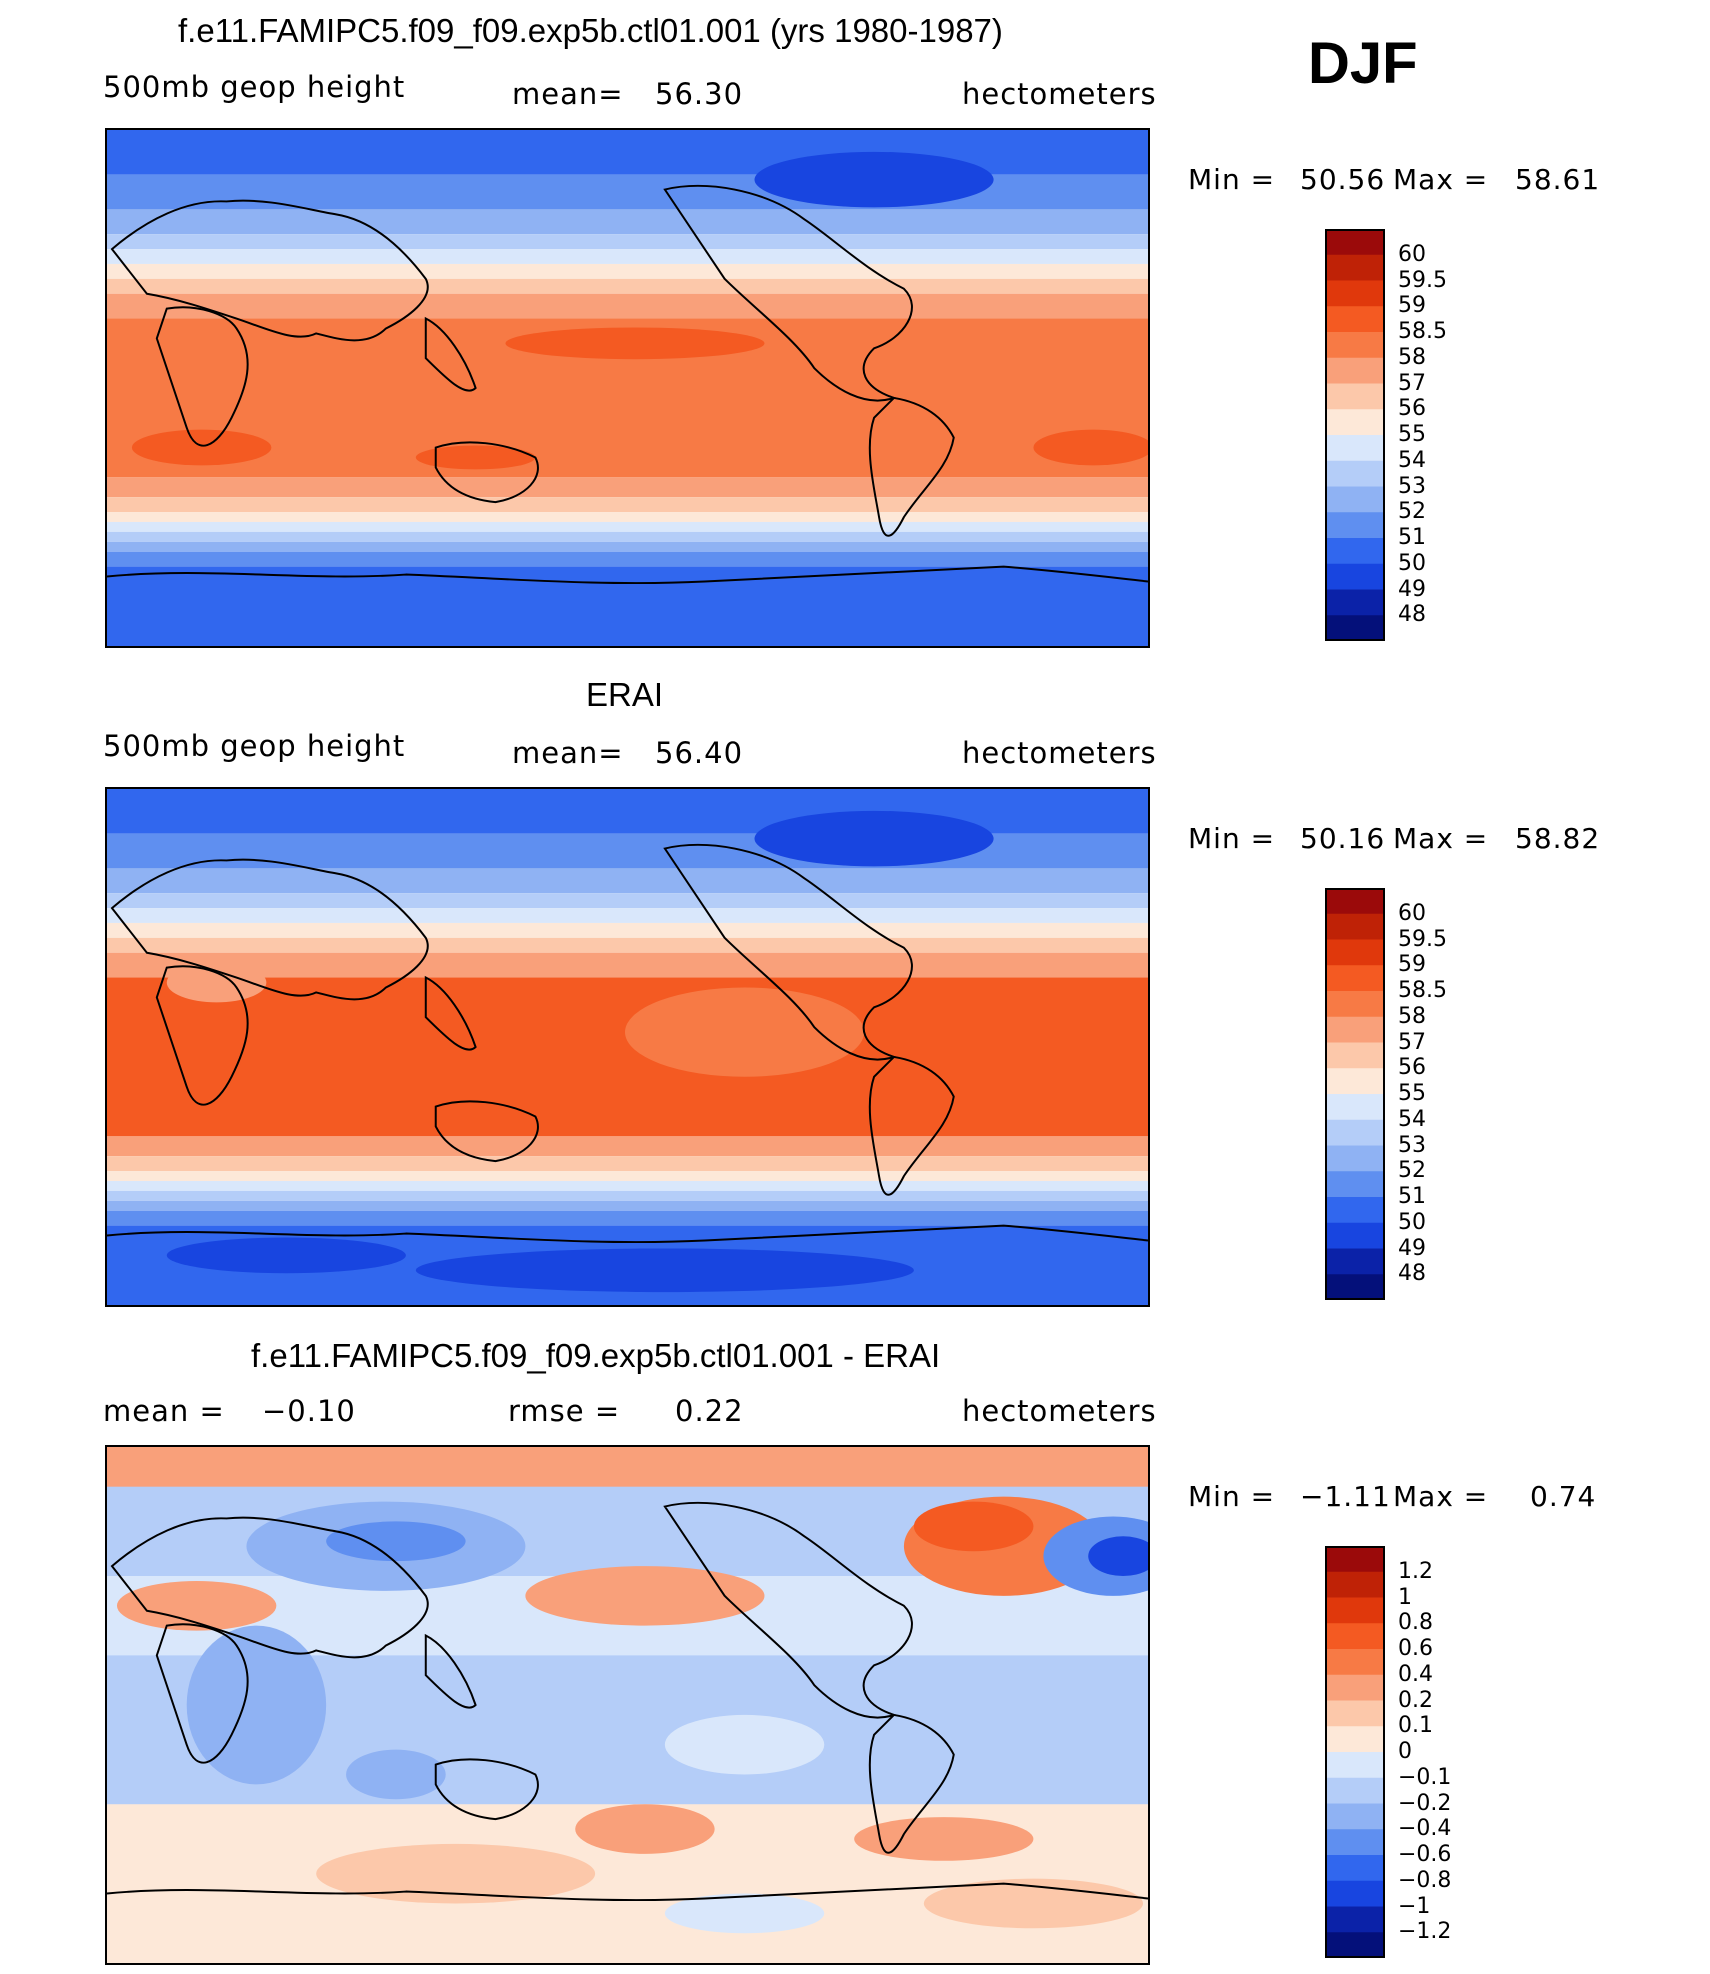 This screenshot has width=1710, height=1974. I want to click on panel3-min-label: Min =, so click(1232, 1496).